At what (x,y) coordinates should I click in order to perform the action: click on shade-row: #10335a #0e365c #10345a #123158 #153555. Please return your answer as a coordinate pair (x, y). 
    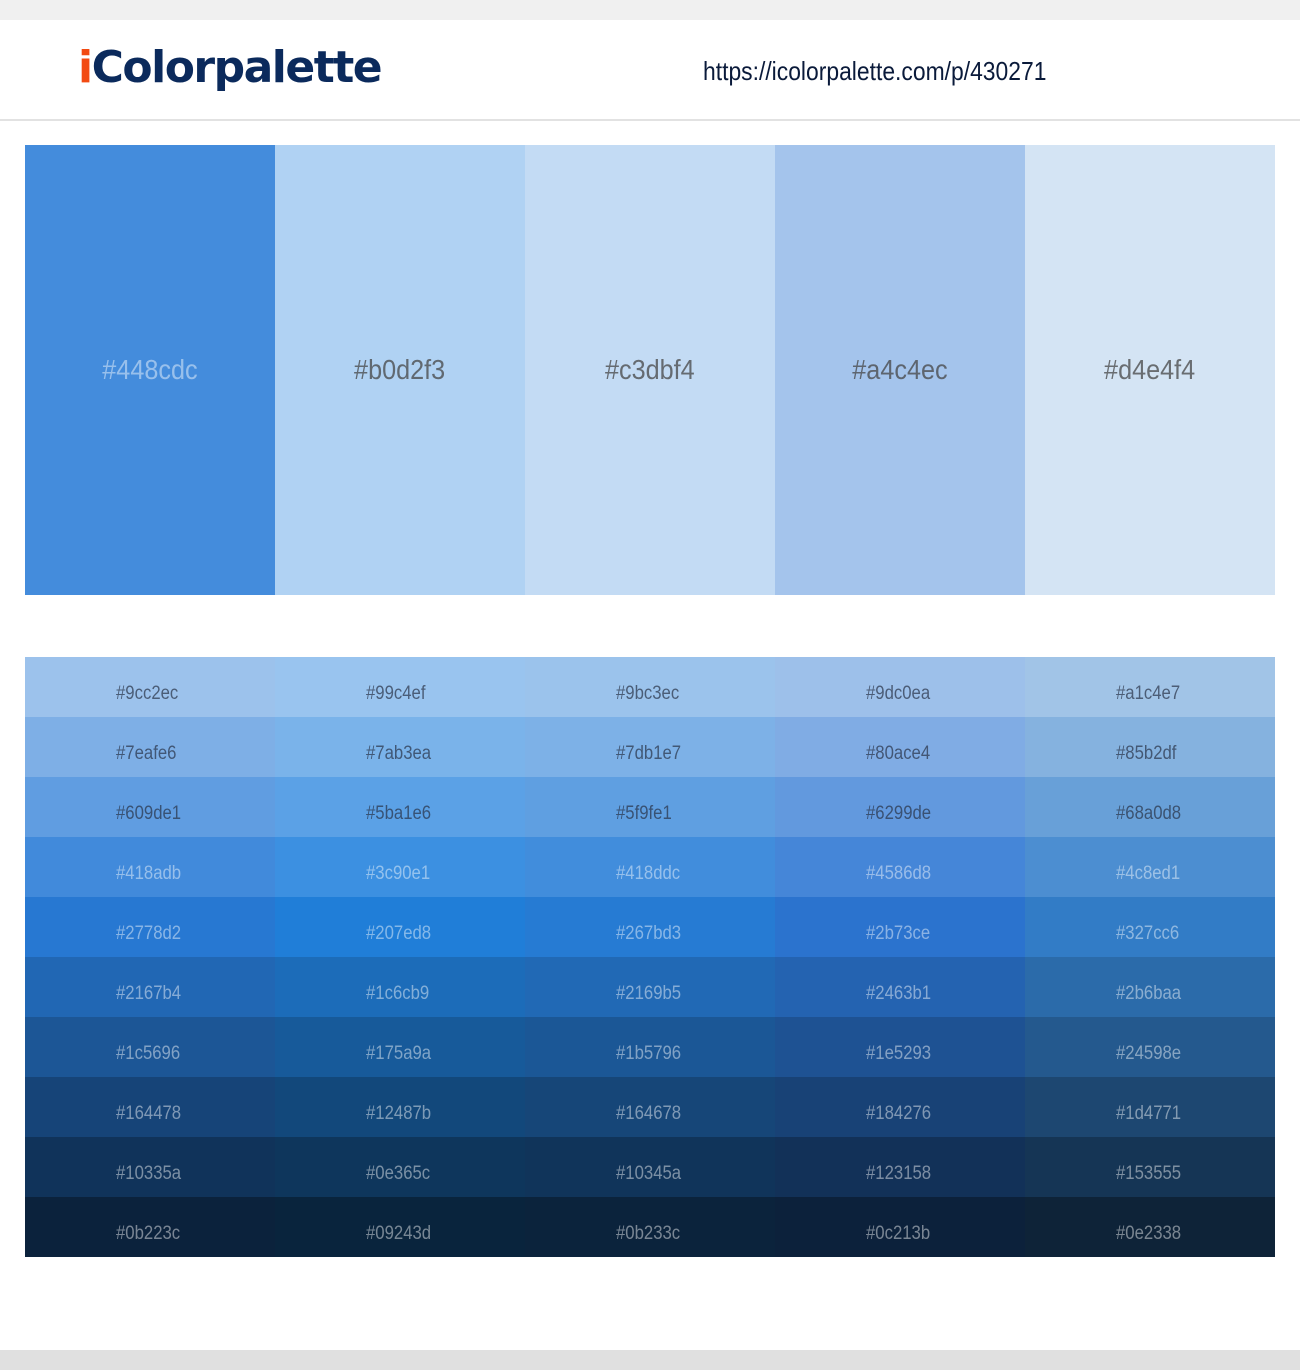
    Looking at the image, I should click on (650, 1167).